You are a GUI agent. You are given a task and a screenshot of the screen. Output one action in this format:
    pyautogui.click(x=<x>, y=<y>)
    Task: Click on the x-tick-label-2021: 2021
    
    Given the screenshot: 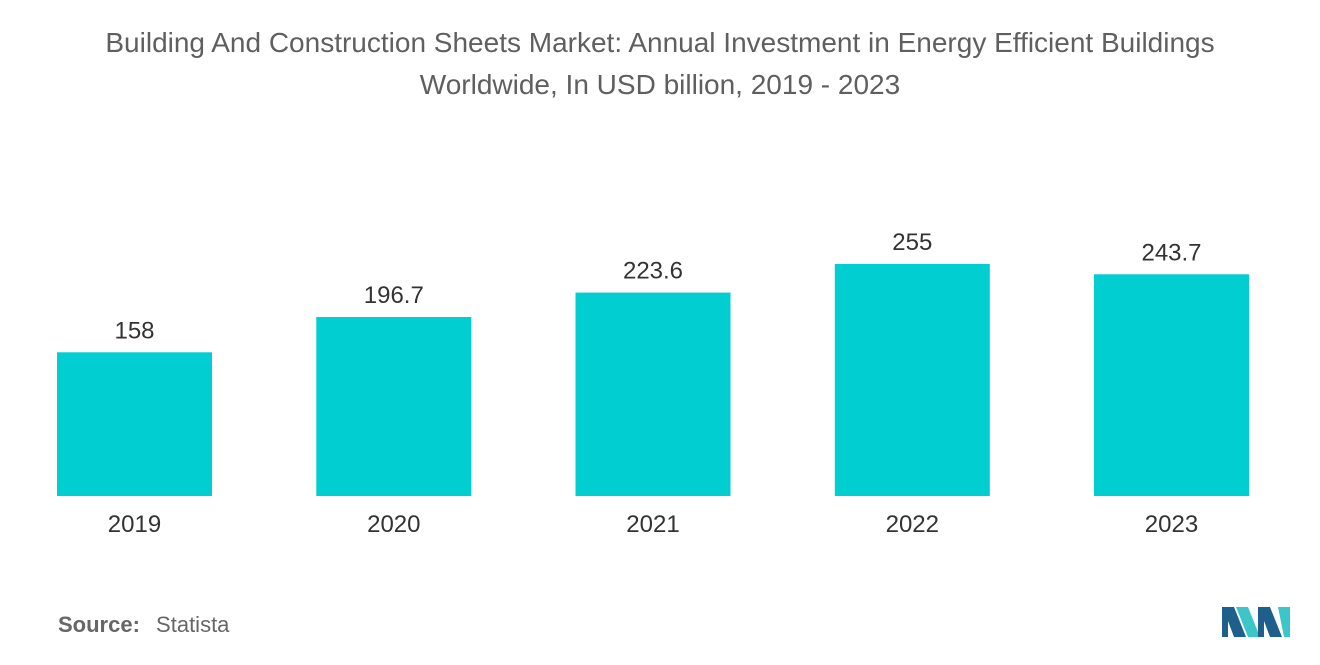 What is the action you would take?
    pyautogui.click(x=652, y=524)
    